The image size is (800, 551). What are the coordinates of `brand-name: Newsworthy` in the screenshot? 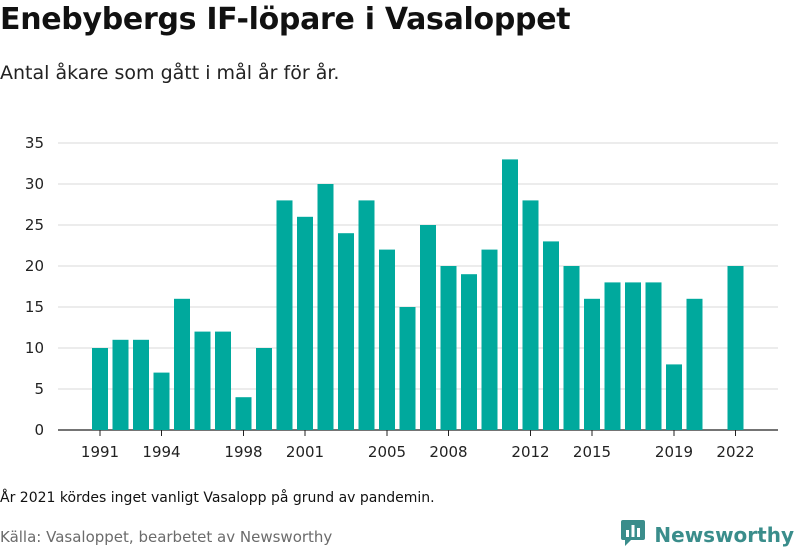 It's located at (724, 535).